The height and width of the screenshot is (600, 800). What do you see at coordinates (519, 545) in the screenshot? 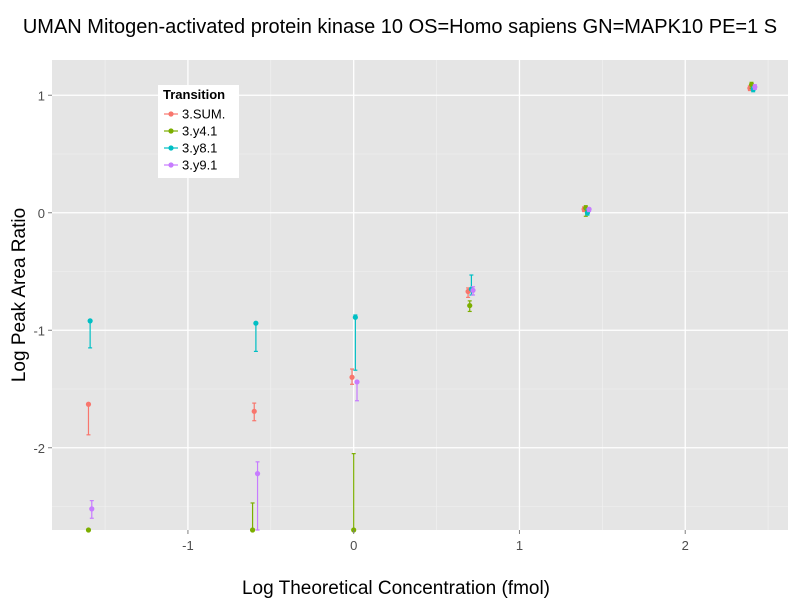
I see `x-tick-label: 1` at bounding box center [519, 545].